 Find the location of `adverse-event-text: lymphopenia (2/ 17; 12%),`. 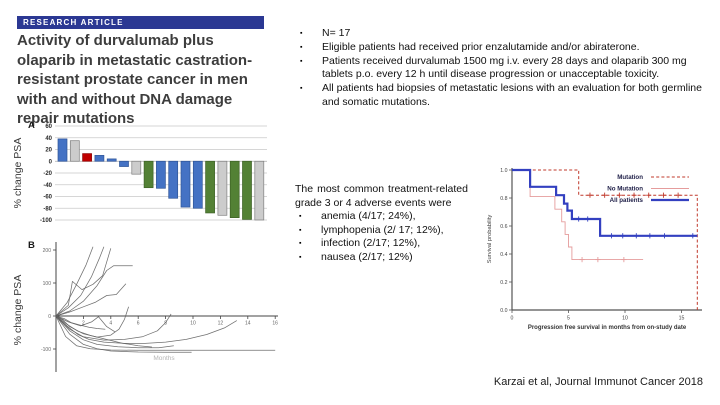

adverse-event-text: lymphopenia (2/ 17; 12%), is located at coordinates (382, 229).